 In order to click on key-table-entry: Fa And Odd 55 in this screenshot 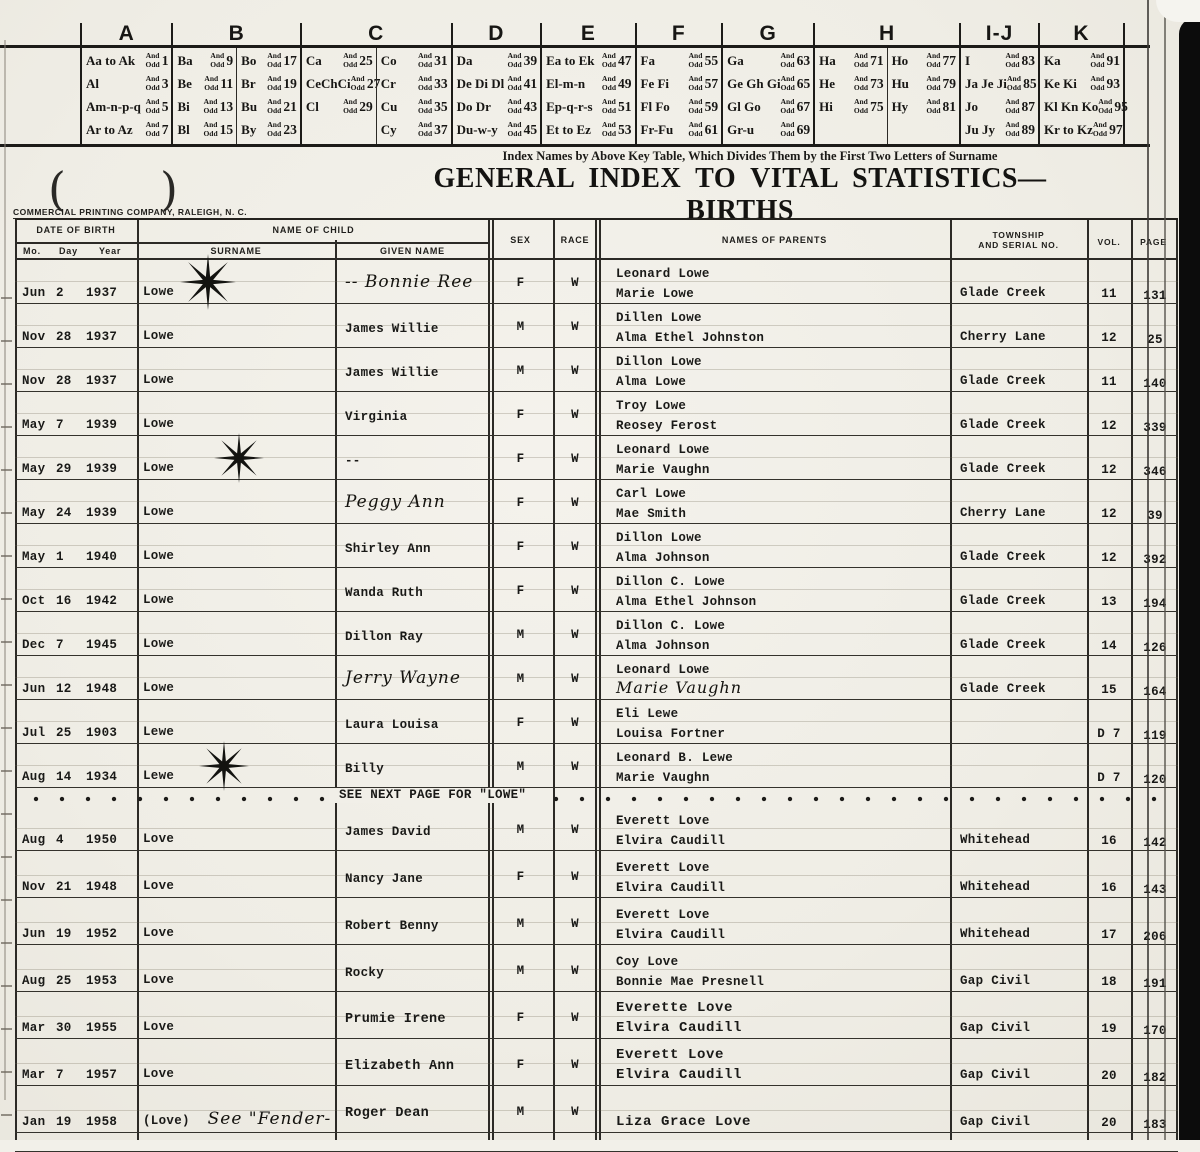, I will do `click(680, 60)`.